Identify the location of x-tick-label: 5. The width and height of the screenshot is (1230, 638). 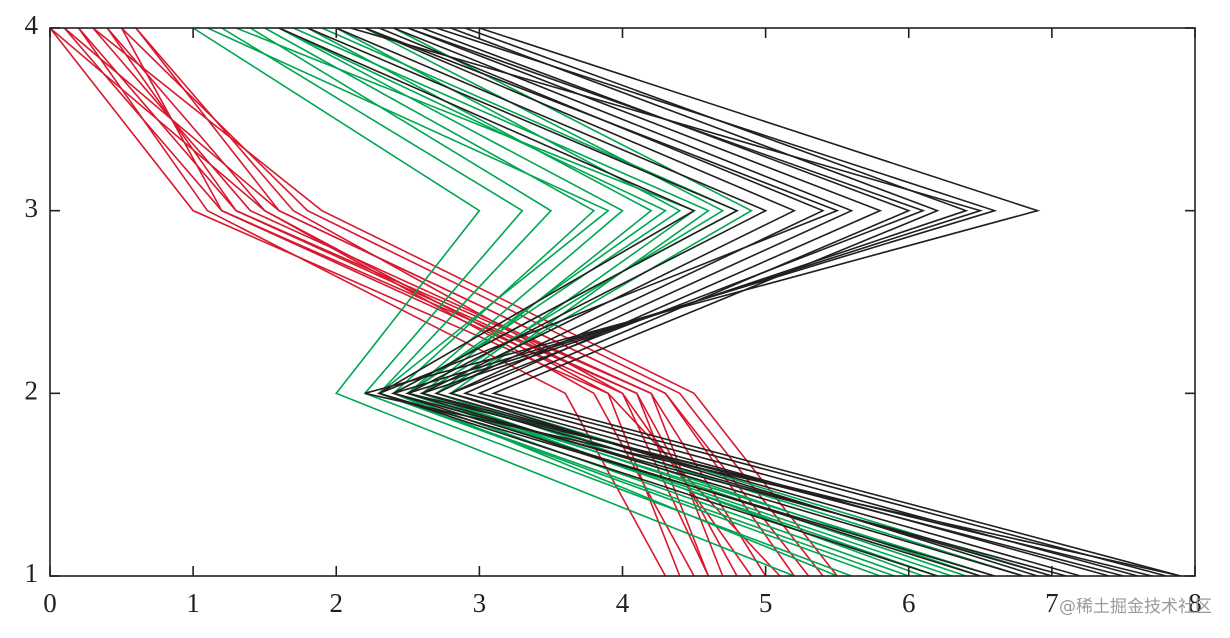
(766, 603).